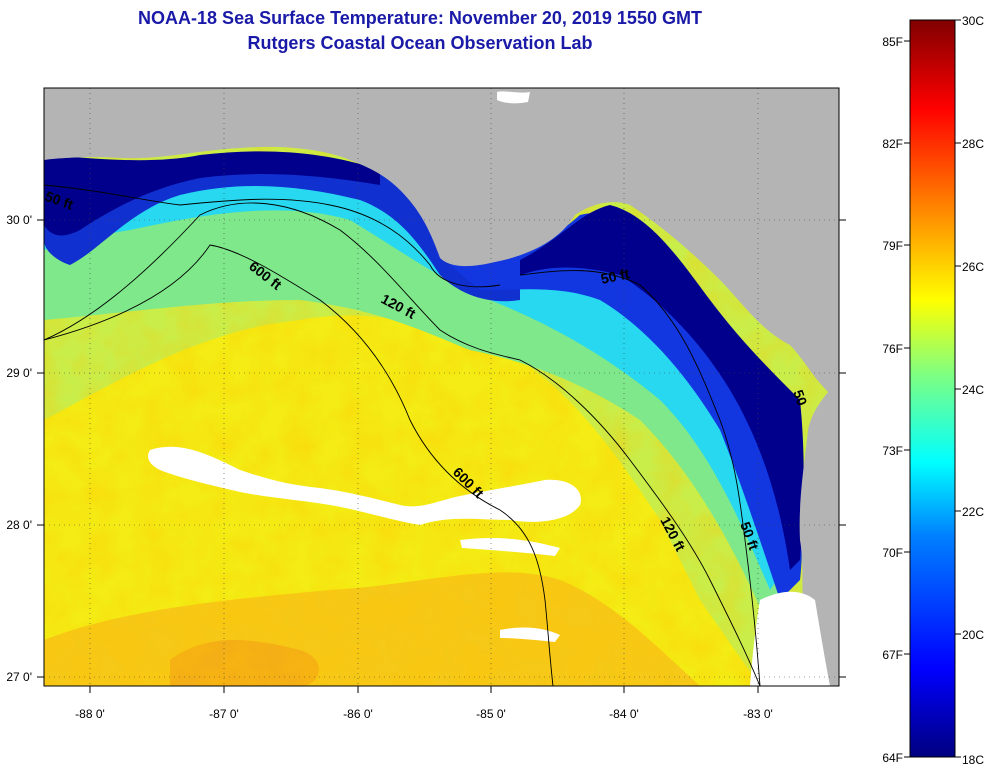  Describe the element at coordinates (973, 760) in the screenshot. I see `colorbar-celsius-label: 18C` at that location.